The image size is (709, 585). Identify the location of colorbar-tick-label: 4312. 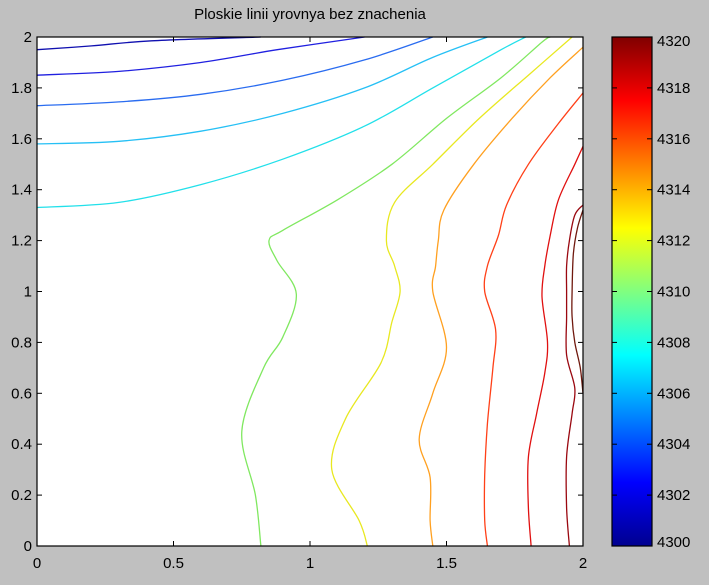
(673, 241).